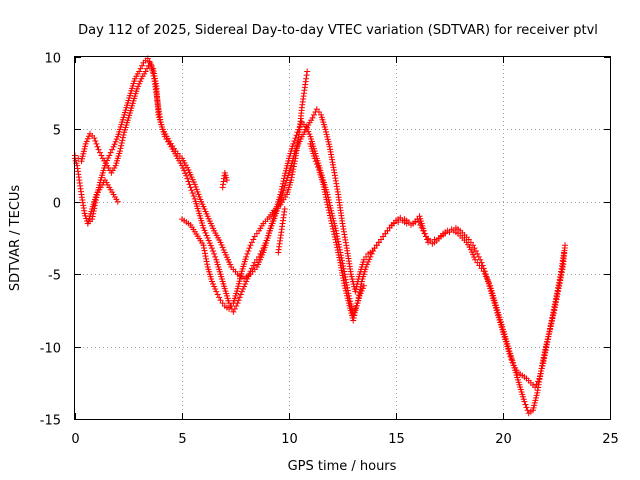 The width and height of the screenshot is (640, 480). Describe the element at coordinates (182, 439) in the screenshot. I see `x-tick-label: 5` at that location.